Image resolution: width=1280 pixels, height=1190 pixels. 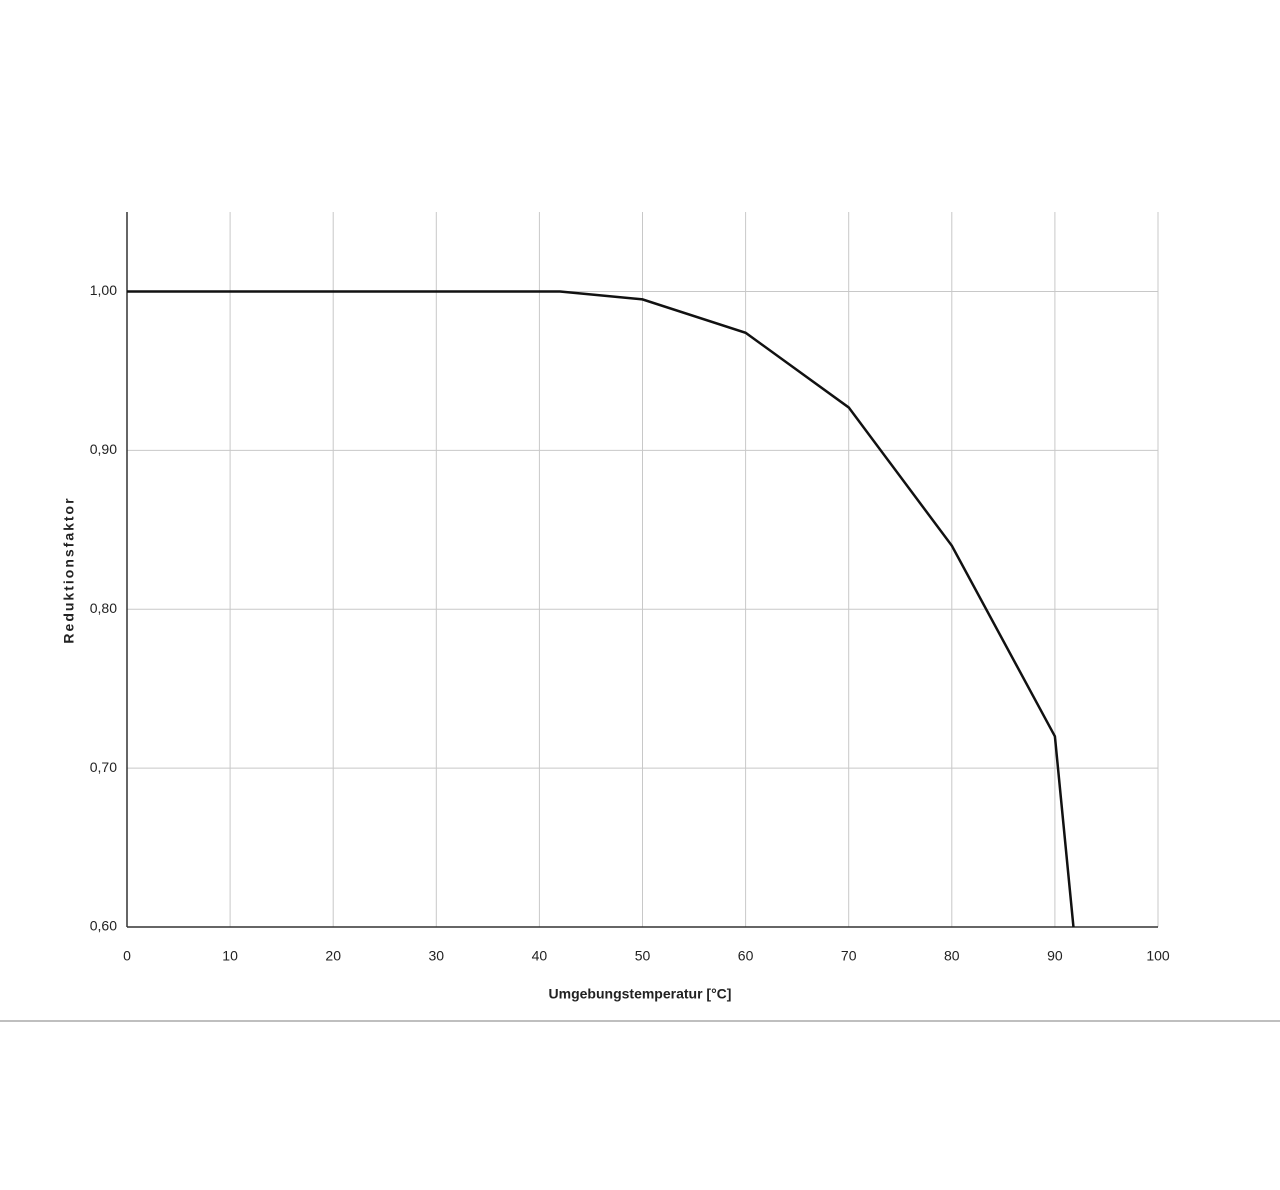 I want to click on x-tick-label: 60, so click(x=746, y=956).